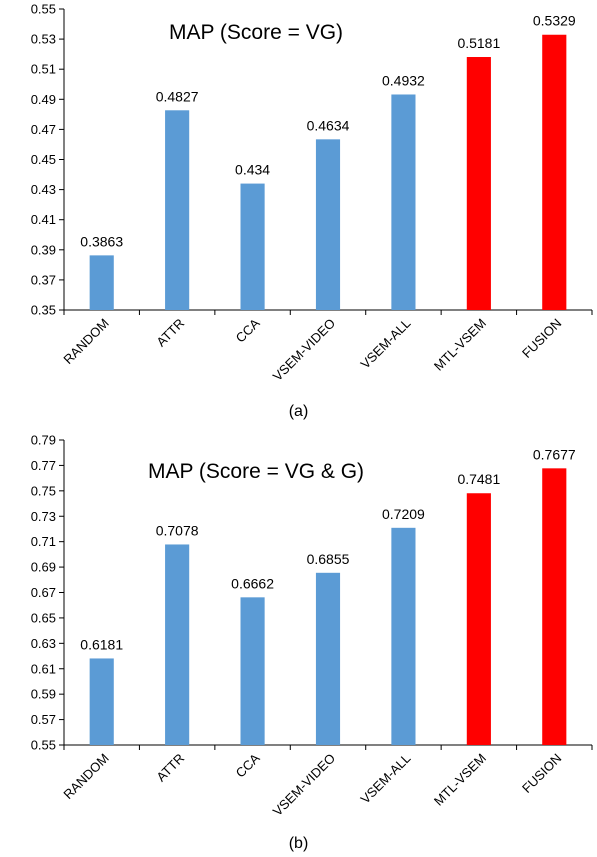  I want to click on data-label: 0.5329, so click(554, 21).